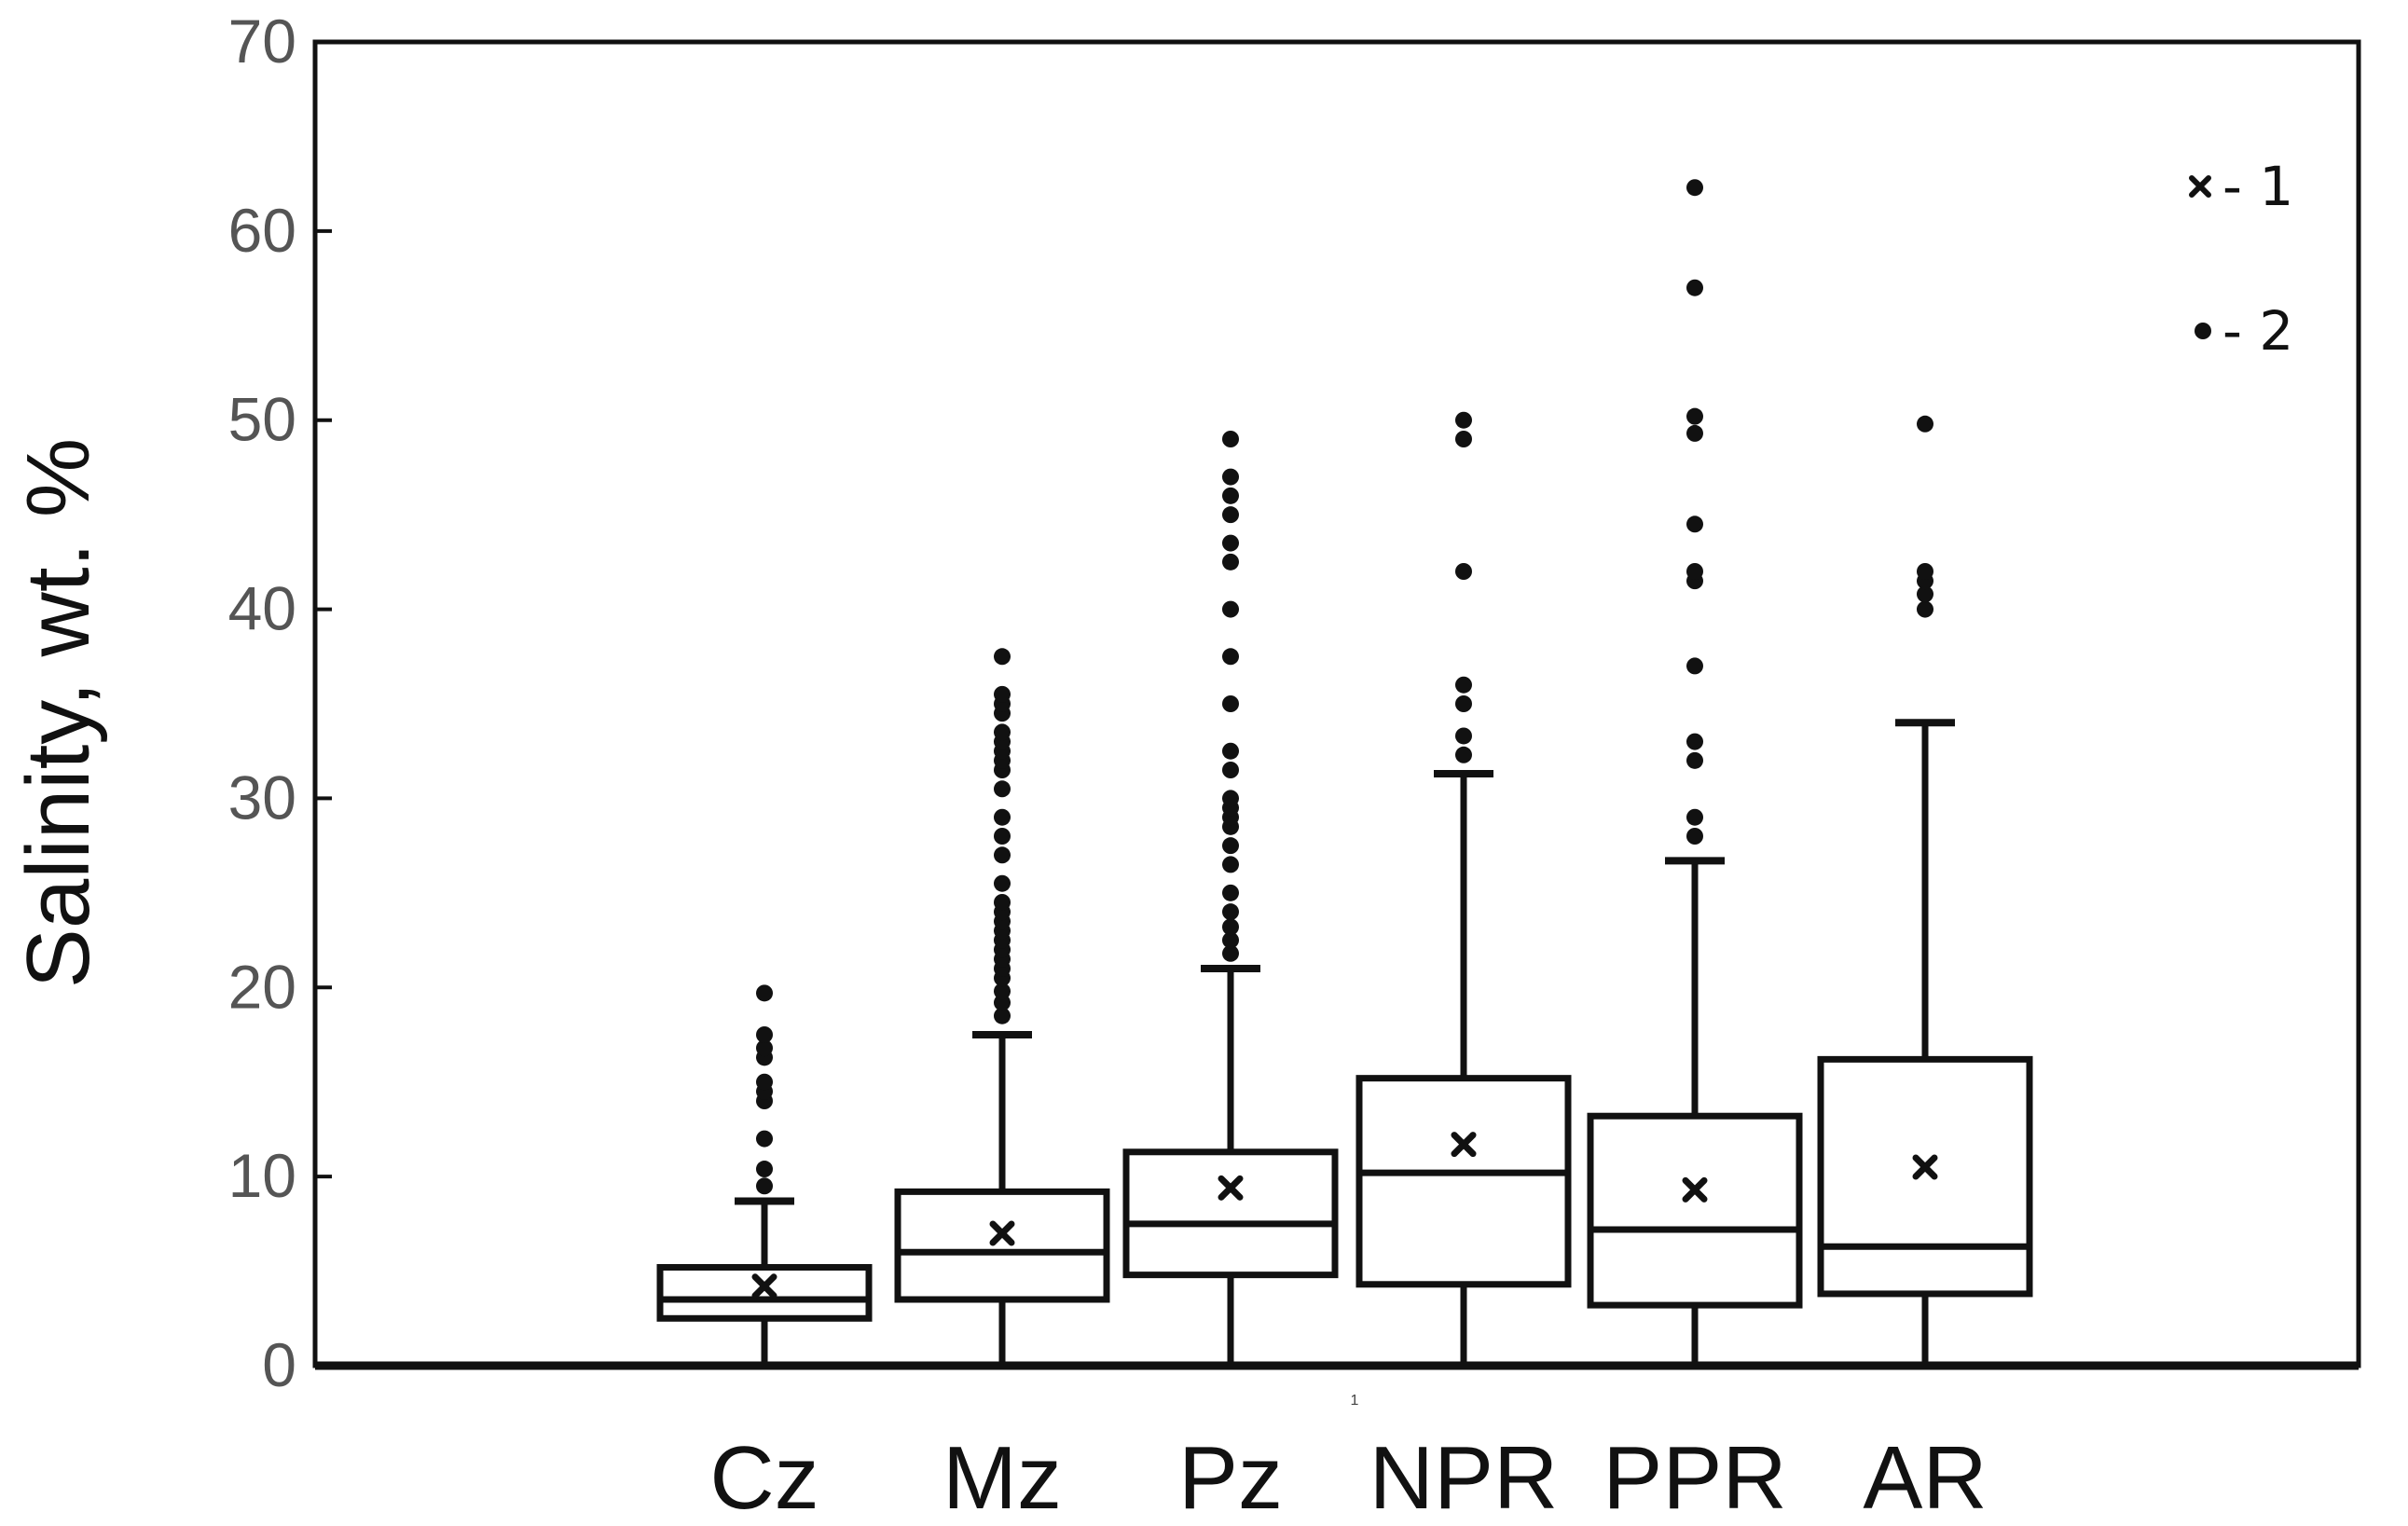 Image resolution: width=2408 pixels, height=1526 pixels. What do you see at coordinates (262, 419) in the screenshot?
I see `y-tick-label-50: 50` at bounding box center [262, 419].